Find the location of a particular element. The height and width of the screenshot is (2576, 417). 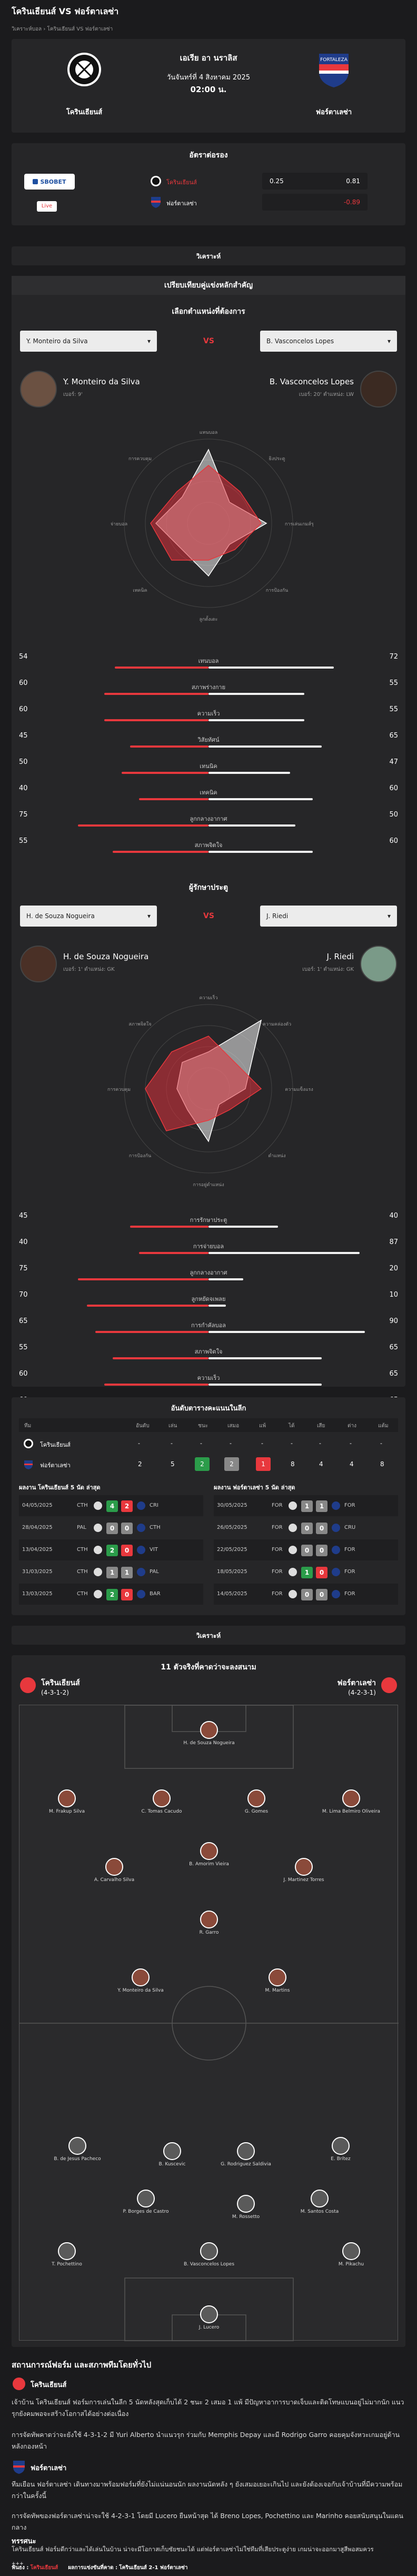

lineup-player: M. Rossetto is located at coordinates (246, 2207).